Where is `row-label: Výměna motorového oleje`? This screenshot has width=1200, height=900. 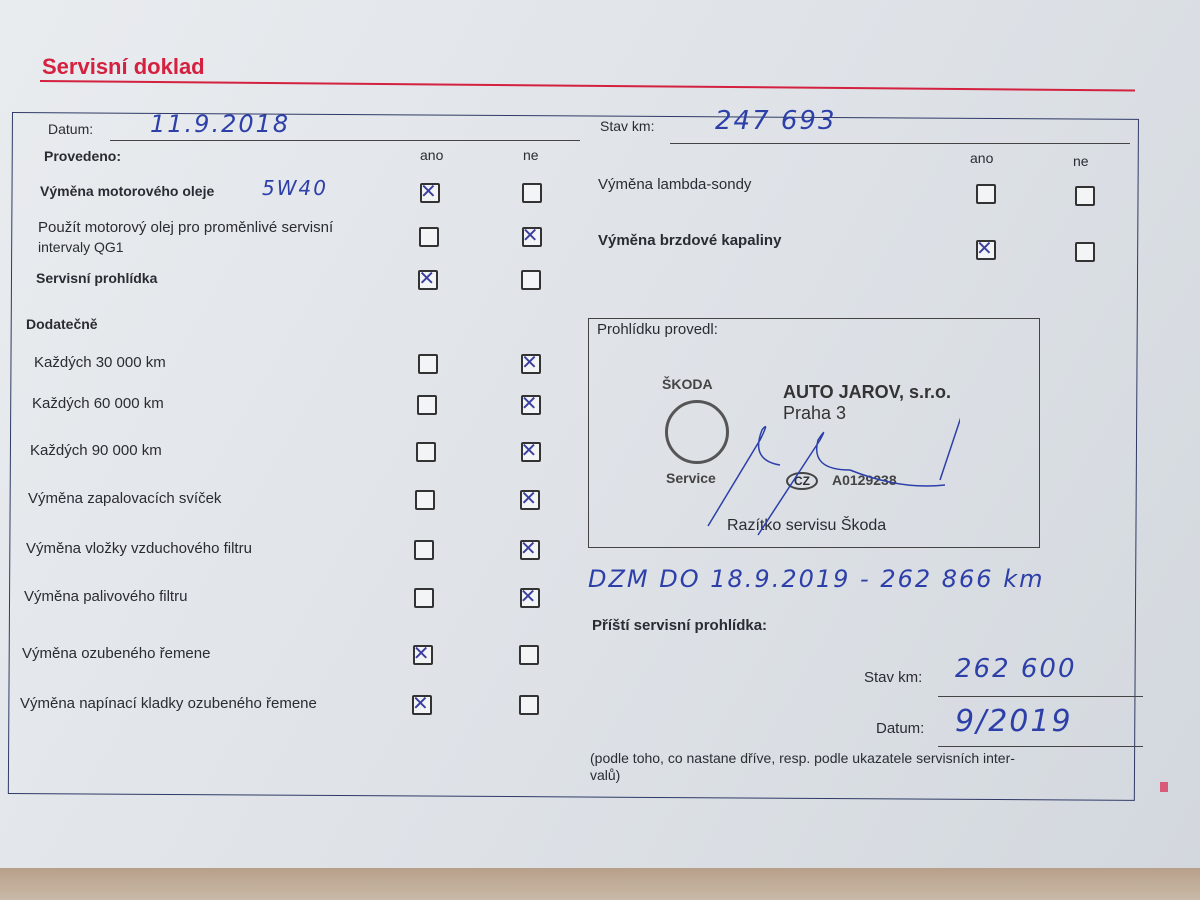 row-label: Výměna motorového oleje is located at coordinates (127, 191).